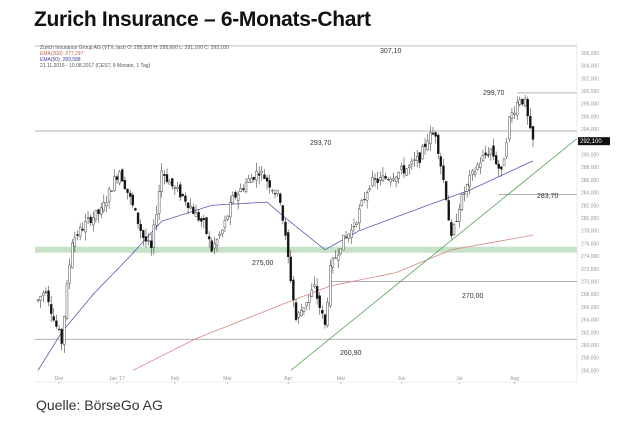 The image size is (624, 424). What do you see at coordinates (401, 379) in the screenshot?
I see `x-tick-label: Jun` at bounding box center [401, 379].